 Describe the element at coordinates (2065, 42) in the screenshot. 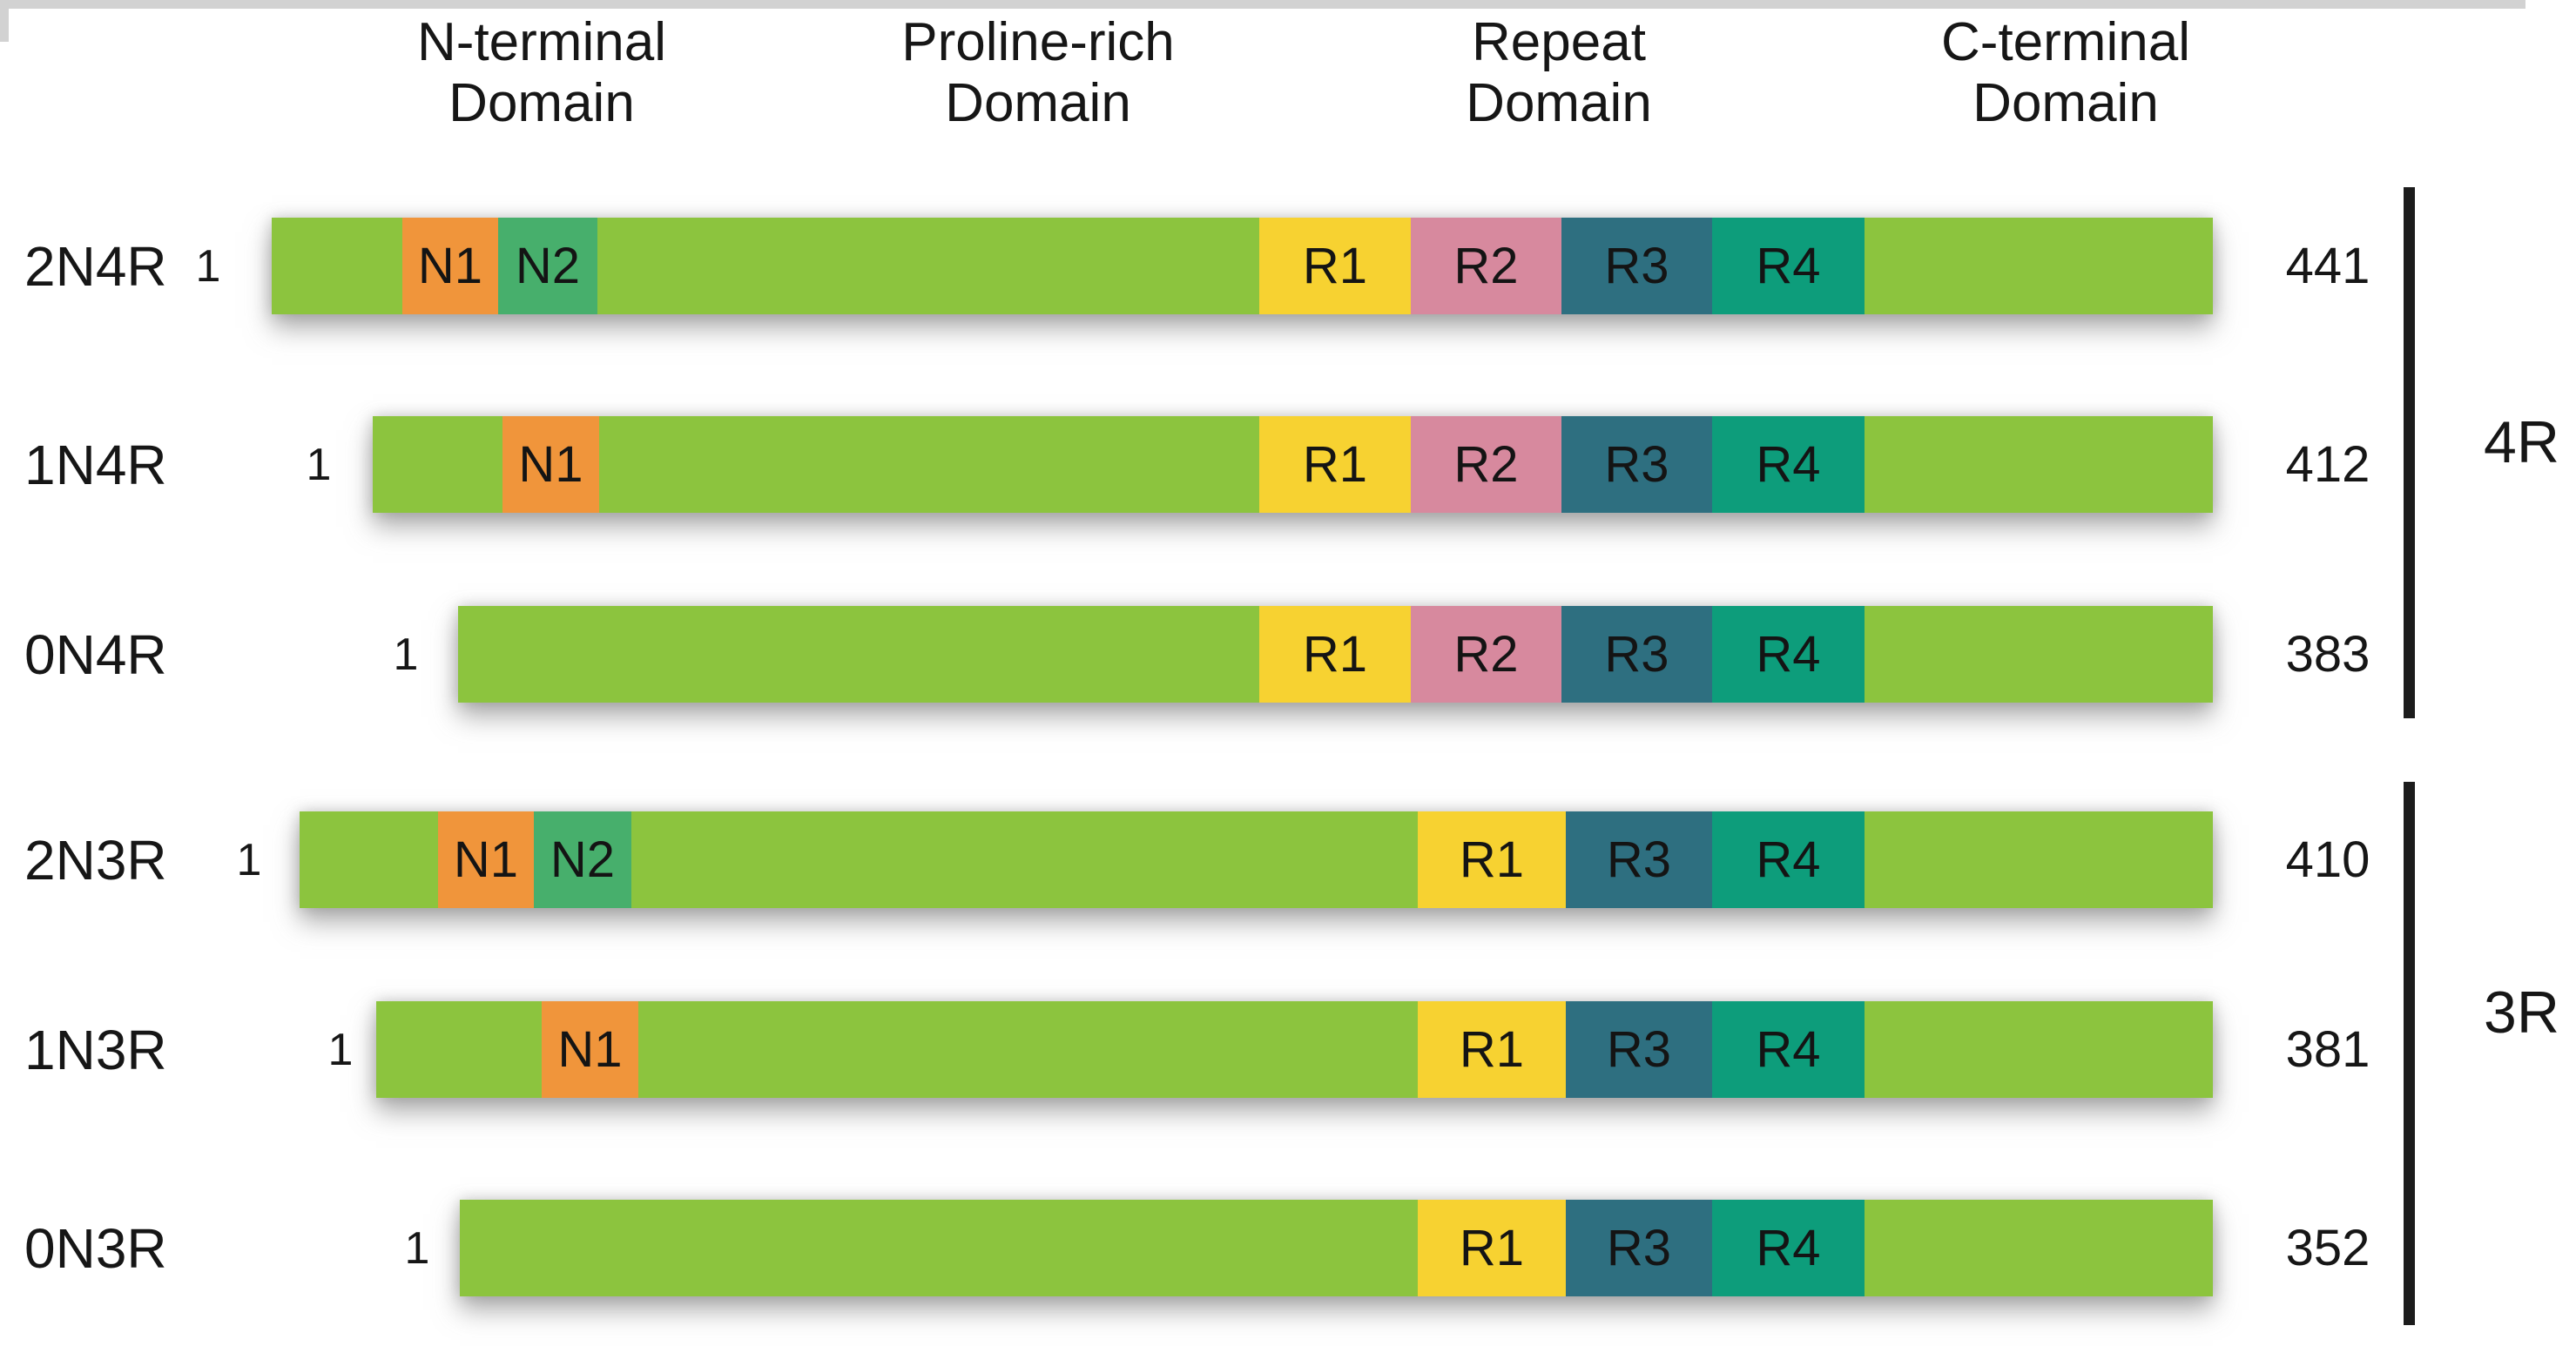

I see `header-line: C-terminal` at that location.